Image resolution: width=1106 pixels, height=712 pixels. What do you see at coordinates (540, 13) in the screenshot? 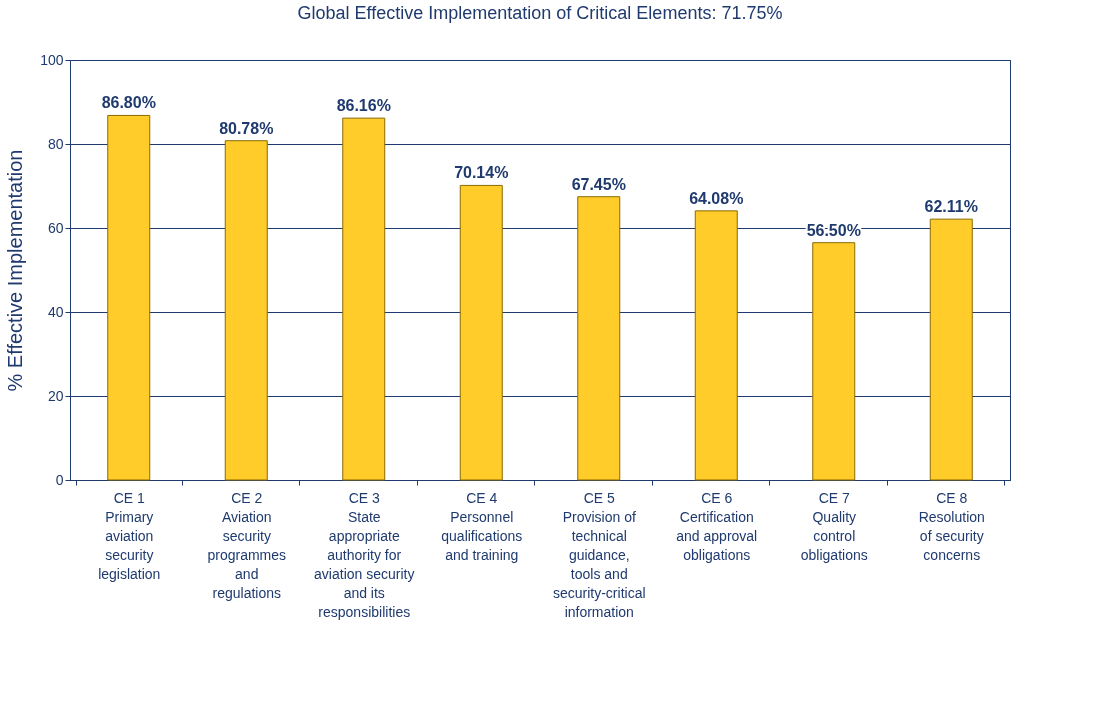
I see `chart-title: Global Effective Implementation of Critical Elements: 71.75%` at bounding box center [540, 13].